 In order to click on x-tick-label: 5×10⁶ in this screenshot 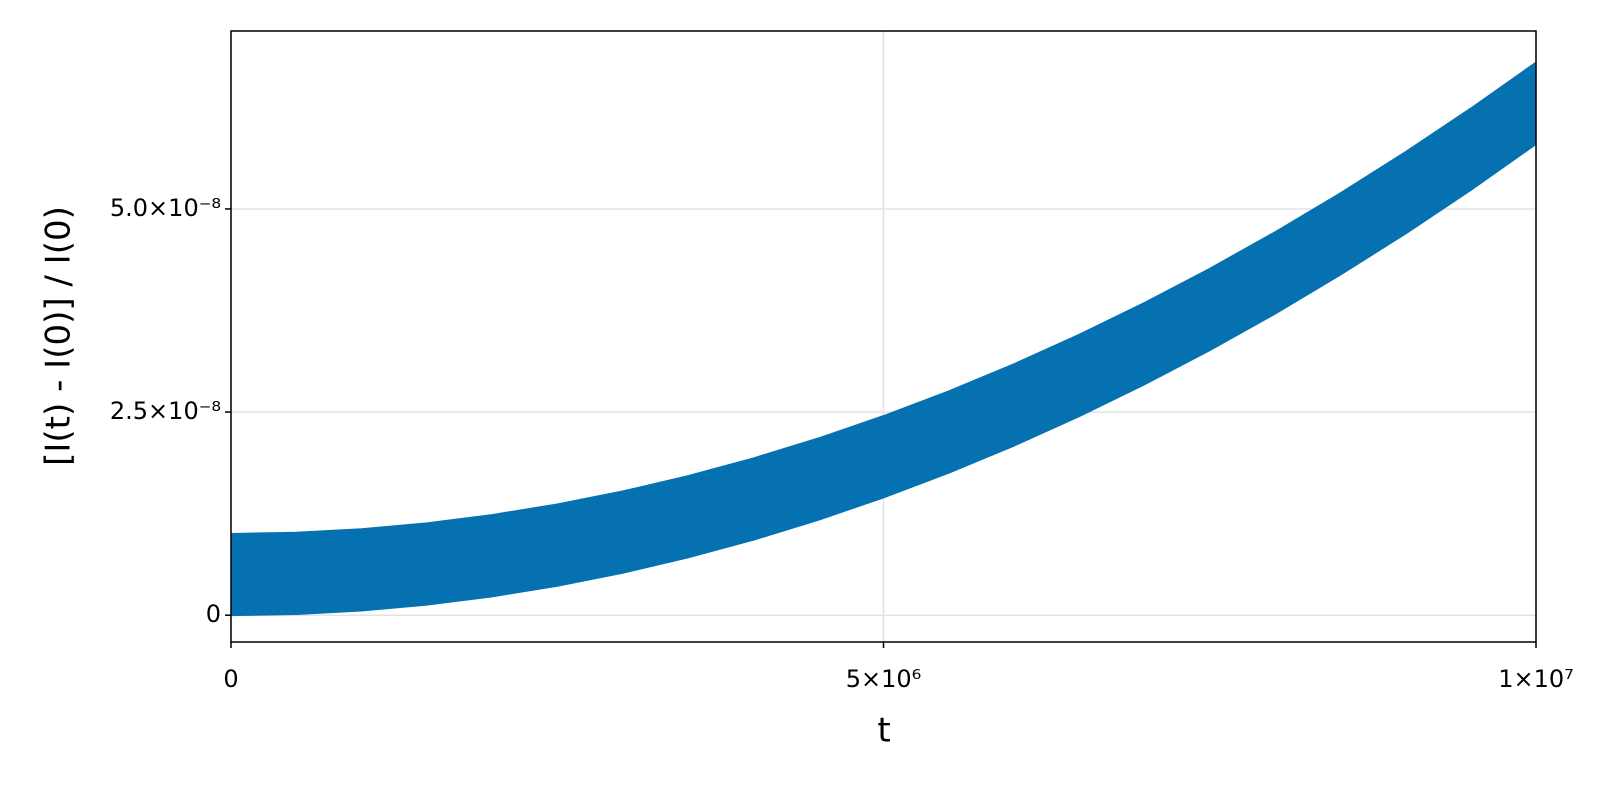, I will do `click(884, 679)`.